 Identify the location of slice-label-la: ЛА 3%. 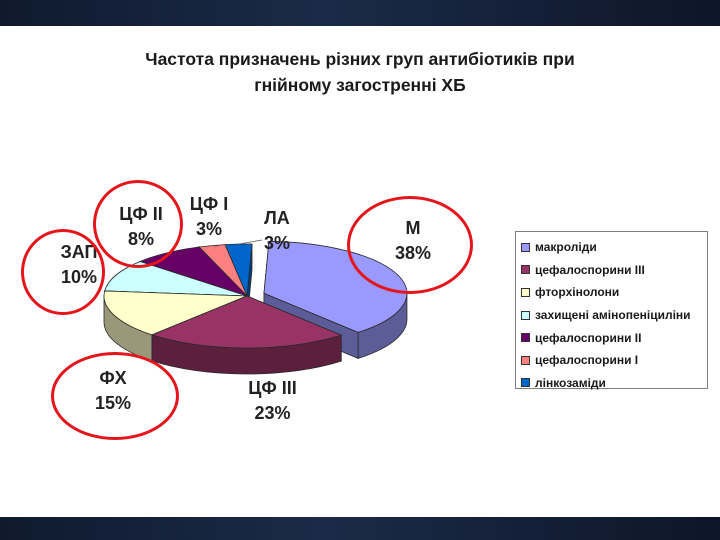
(277, 231).